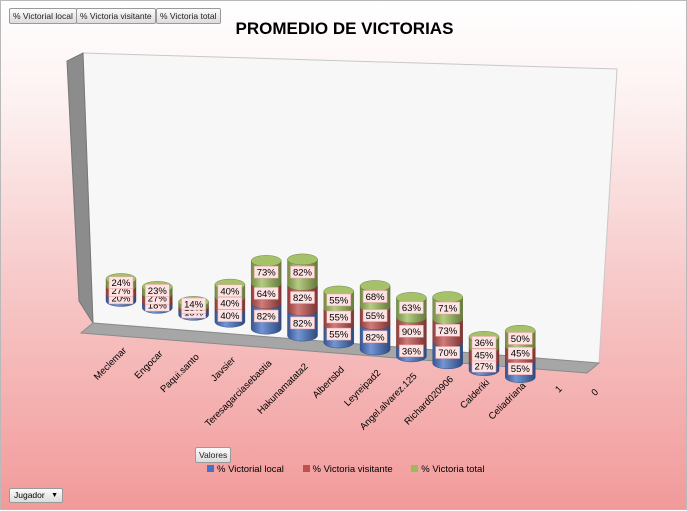  I want to click on data-label-visitante-6: 55%, so click(339, 318).